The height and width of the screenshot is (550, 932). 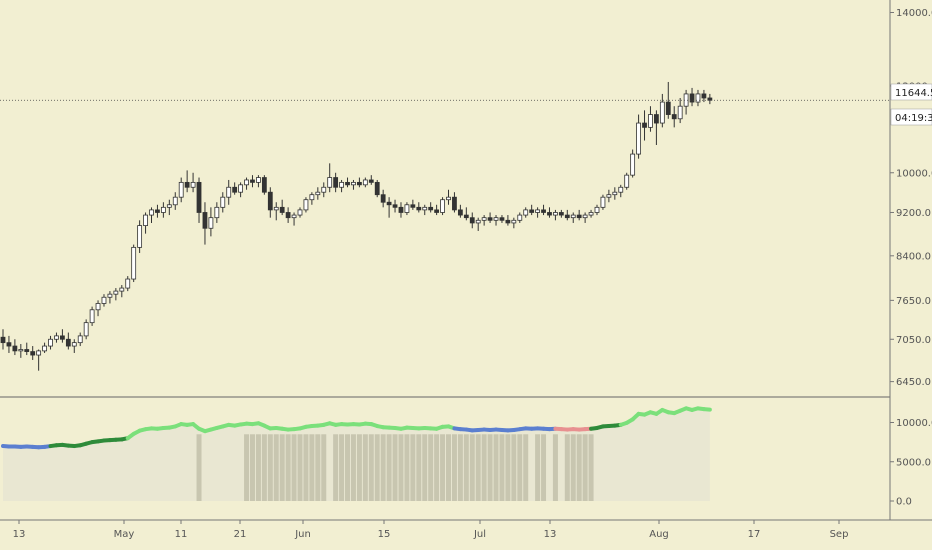 What do you see at coordinates (431, 530) in the screenshot?
I see `time-axis: 13 May 11 21 Jun 15 Jul 13 Aug 17 Sep` at bounding box center [431, 530].